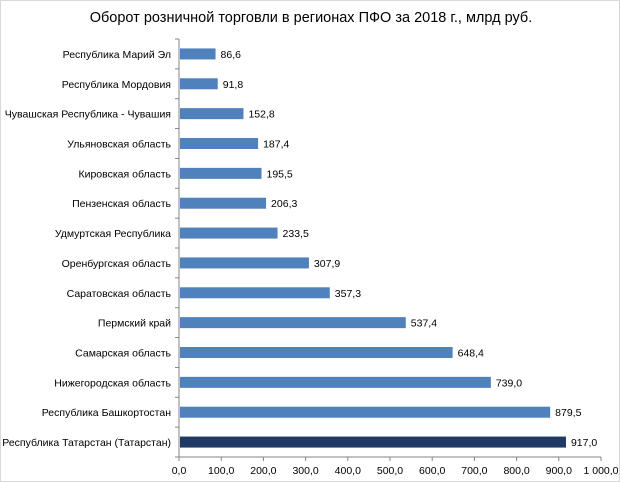 The height and width of the screenshot is (483, 620). I want to click on data-label: 648,4, so click(471, 354).